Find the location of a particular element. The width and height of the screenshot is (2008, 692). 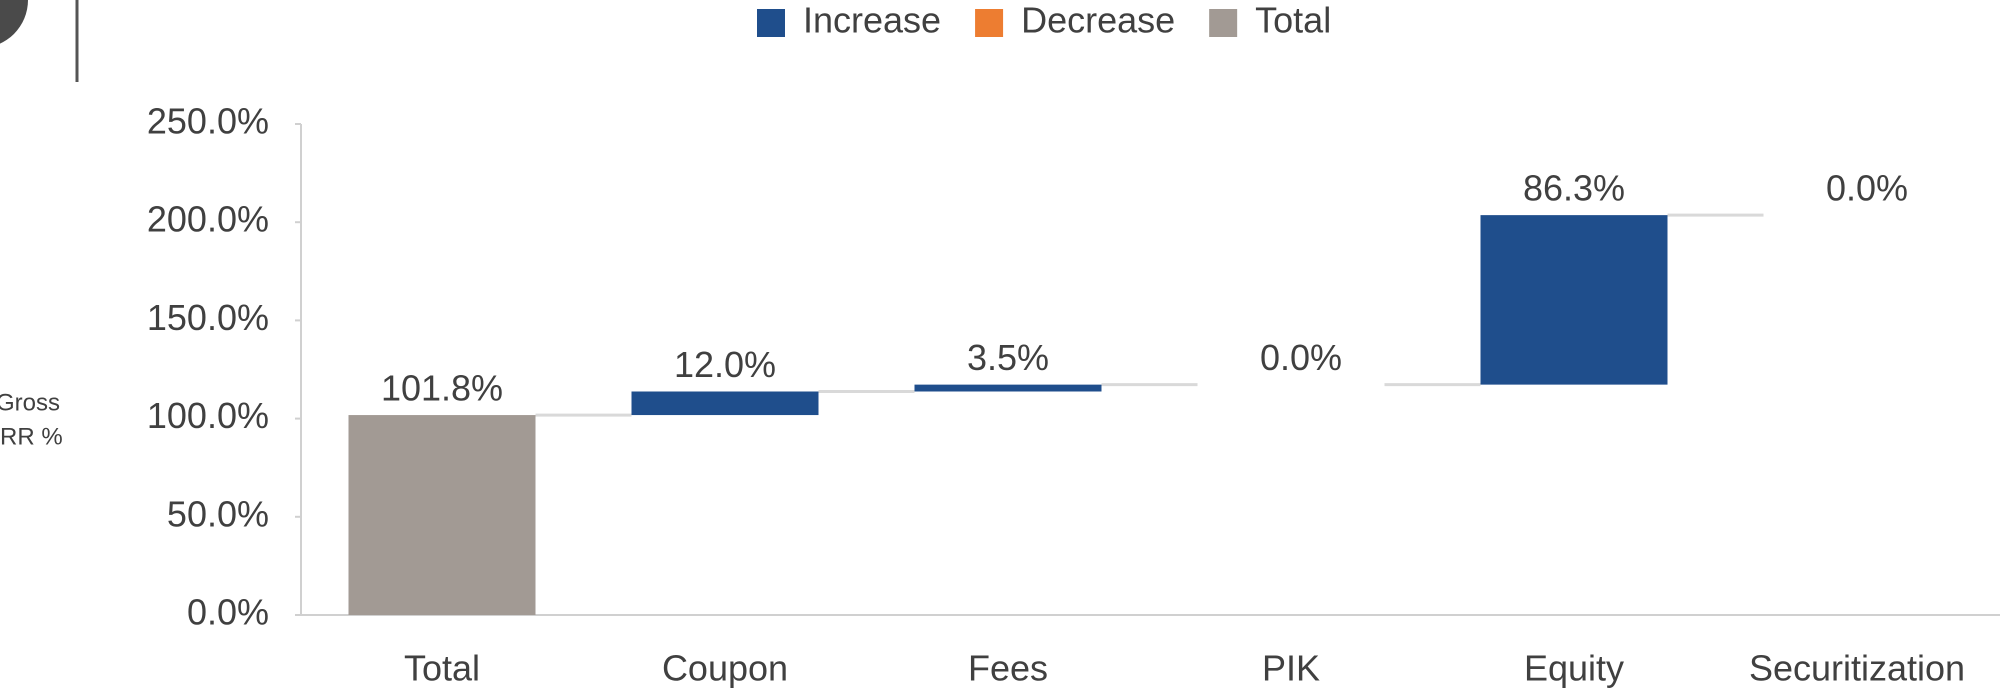

y-tick-label: 150.0% is located at coordinates (208, 317).